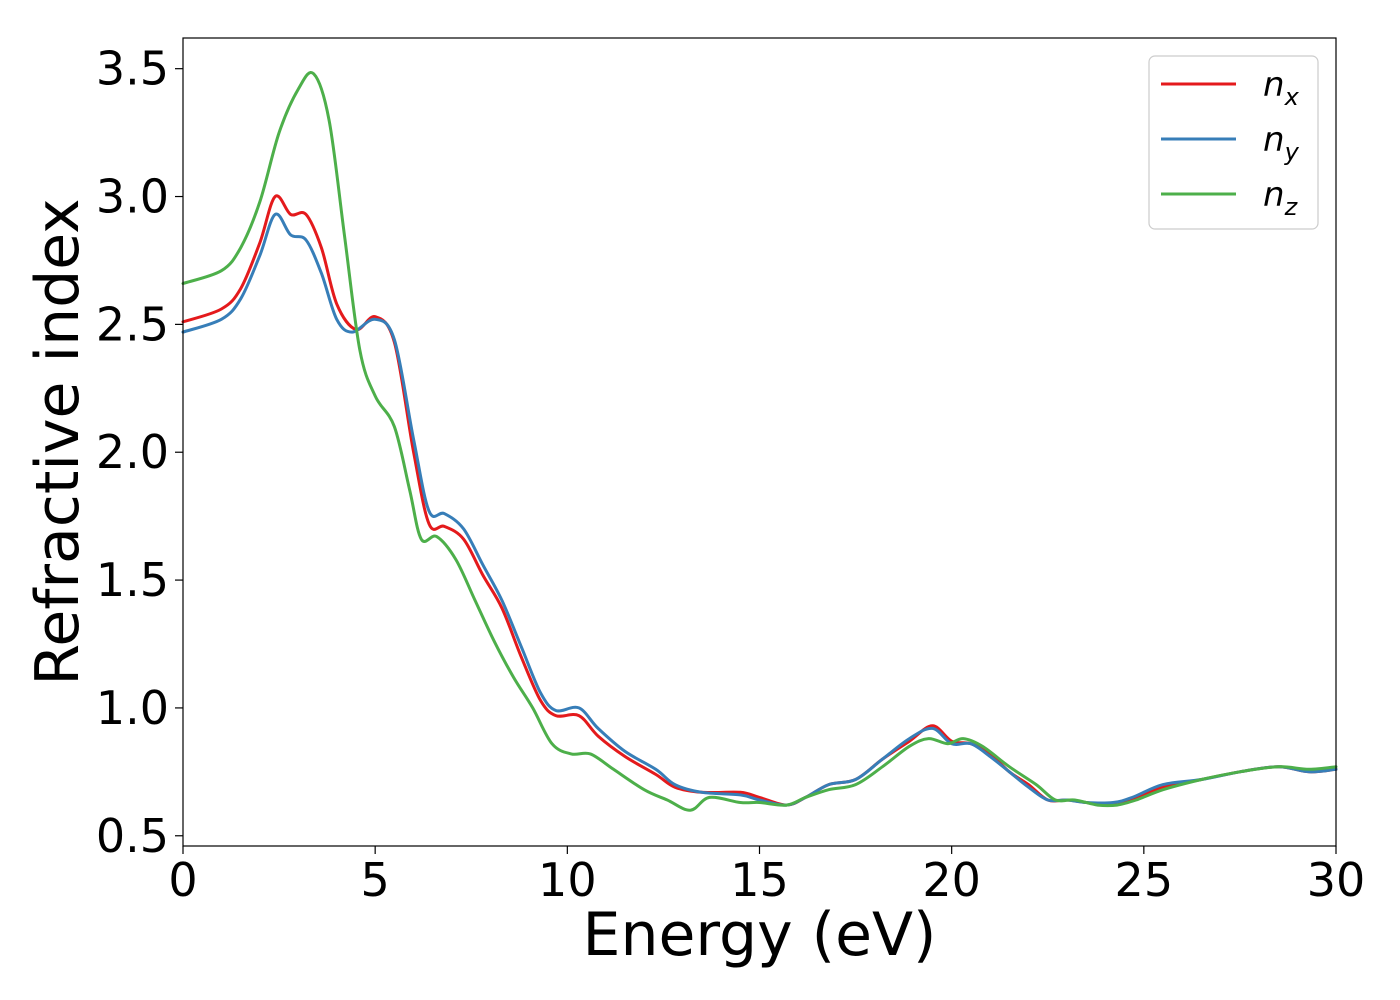 This screenshot has width=1400, height=1000. I want to click on y-tick-label: 3.5, so click(132, 69).